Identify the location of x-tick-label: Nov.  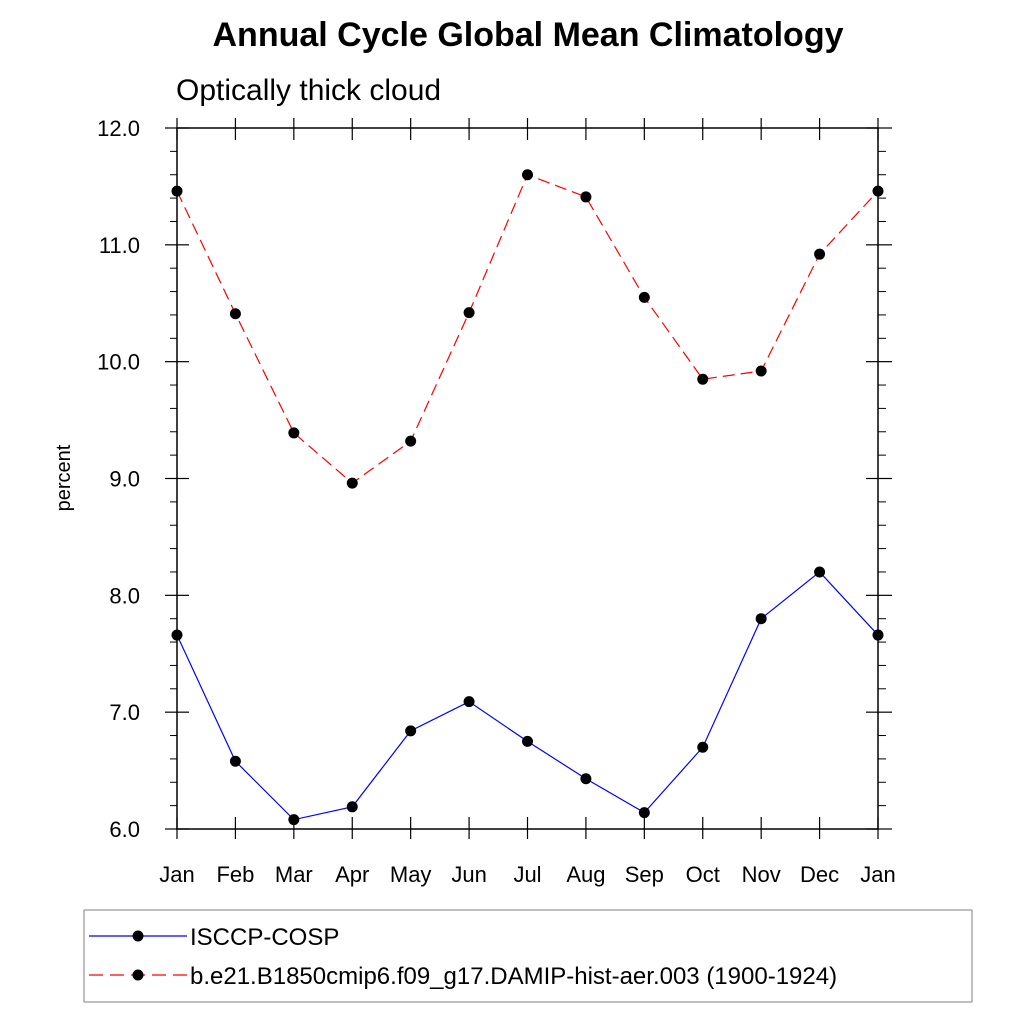
(761, 874).